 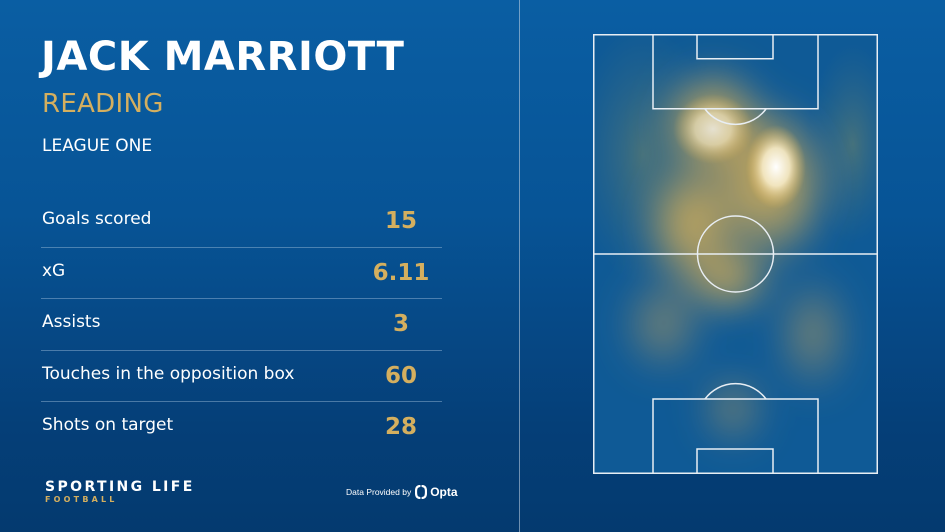 What do you see at coordinates (97, 146) in the screenshot?
I see `competition-name: LEAGUE ONE` at bounding box center [97, 146].